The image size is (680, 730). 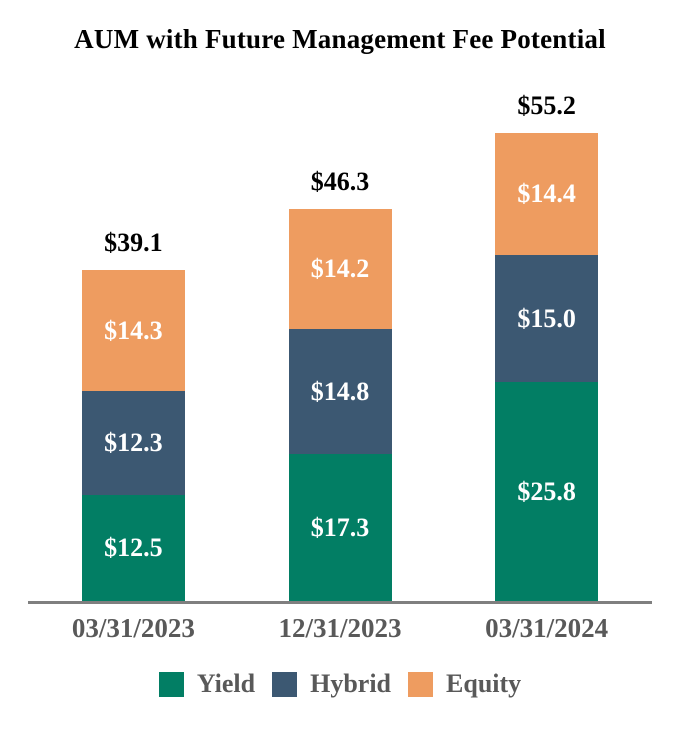 I want to click on bar-segment-hybrid: $15.0, so click(x=547, y=318).